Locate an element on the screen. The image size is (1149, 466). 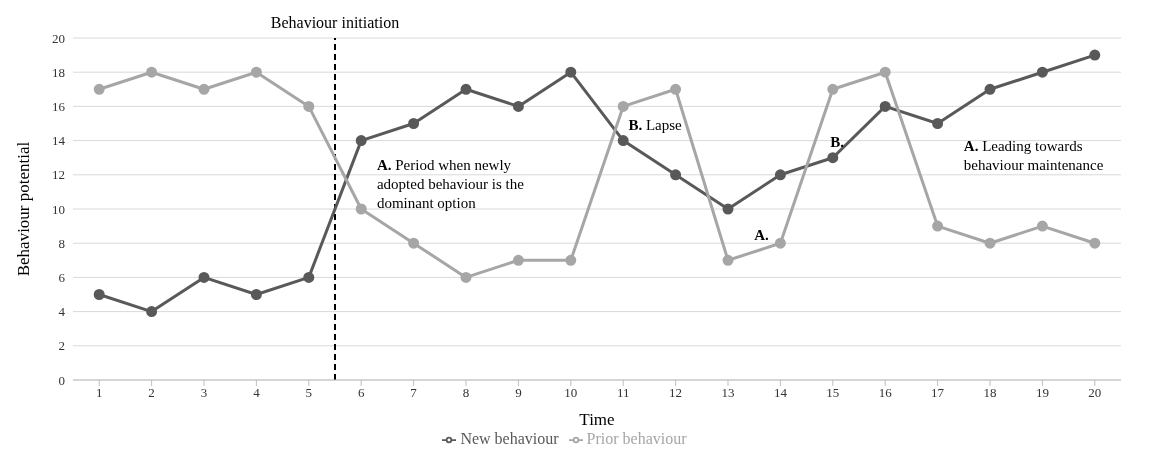
annotation: A. is located at coordinates (762, 234).